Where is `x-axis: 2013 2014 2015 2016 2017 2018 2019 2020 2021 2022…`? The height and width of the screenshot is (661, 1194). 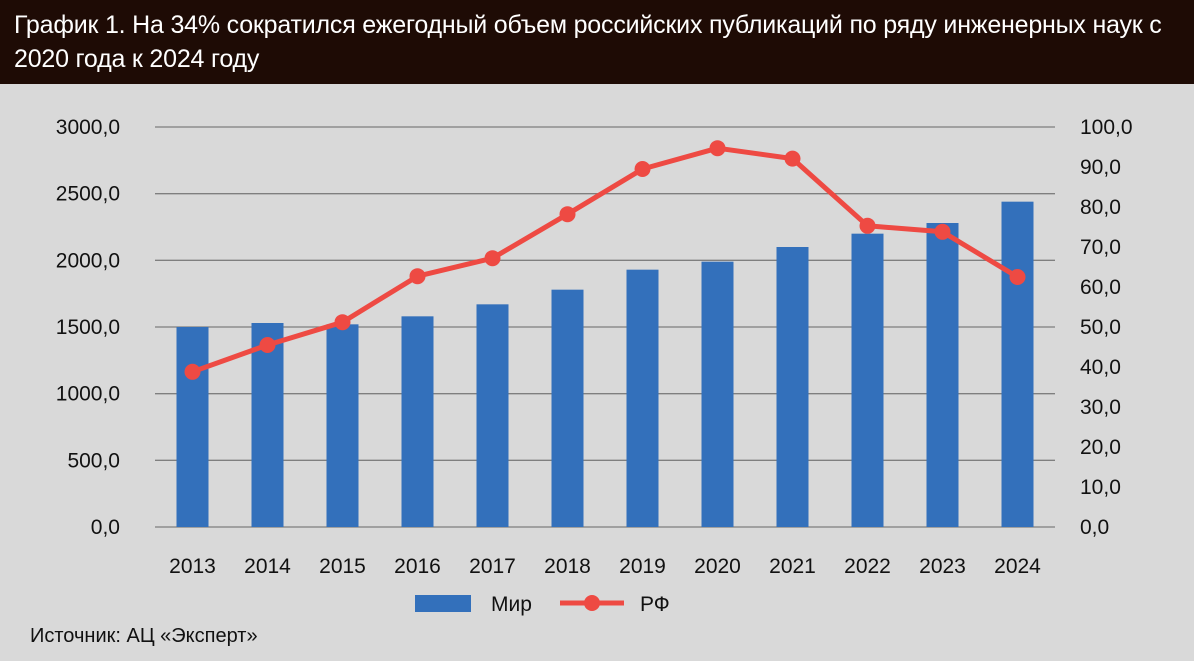
x-axis: 2013 2014 2015 2016 2017 2018 2019 2020 2021 2022… is located at coordinates (605, 566).